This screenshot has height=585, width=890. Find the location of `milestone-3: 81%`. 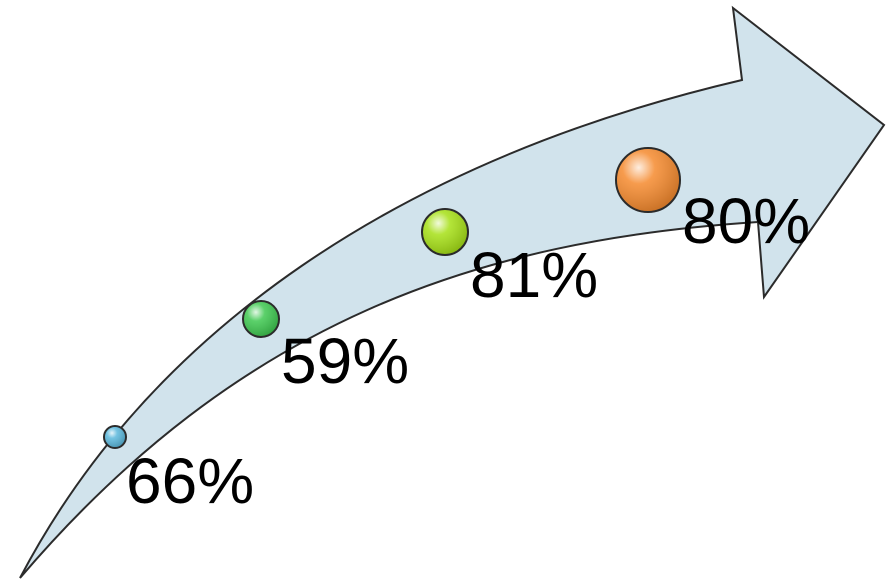

milestone-3: 81% is located at coordinates (509, 259).